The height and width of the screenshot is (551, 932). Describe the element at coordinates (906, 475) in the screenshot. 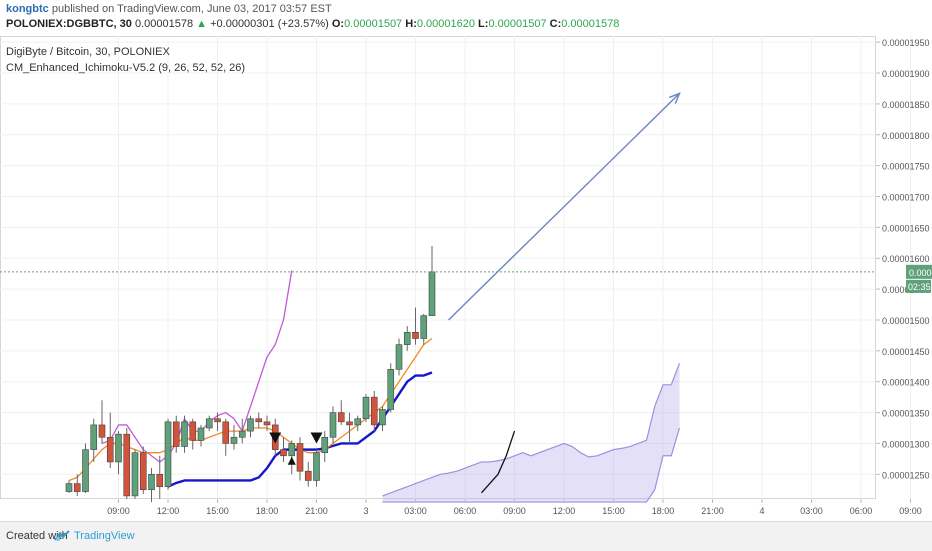

I see `y-tick-label: 0.00001250` at that location.